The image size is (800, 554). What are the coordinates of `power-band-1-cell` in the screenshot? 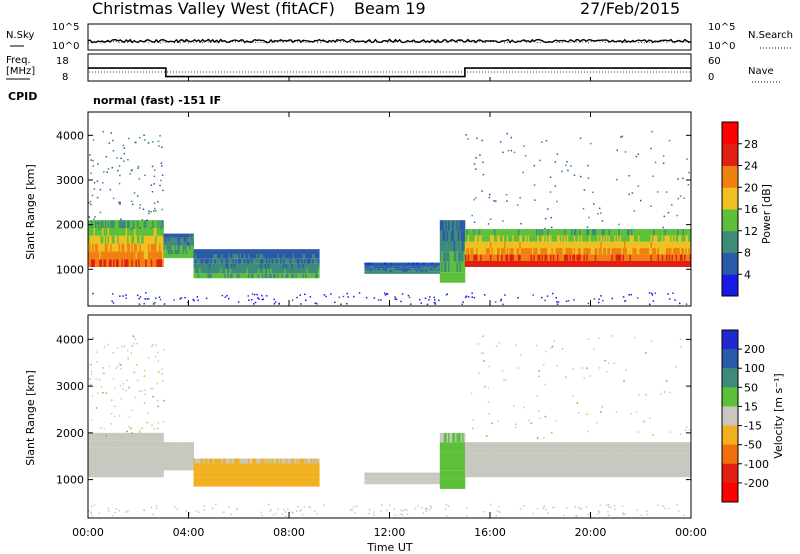 It's located at (179, 247).